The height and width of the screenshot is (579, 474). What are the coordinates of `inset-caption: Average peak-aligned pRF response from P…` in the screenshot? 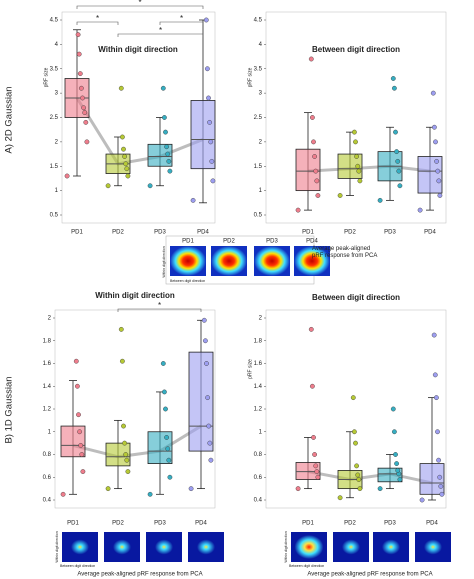 It's located at (345, 252).